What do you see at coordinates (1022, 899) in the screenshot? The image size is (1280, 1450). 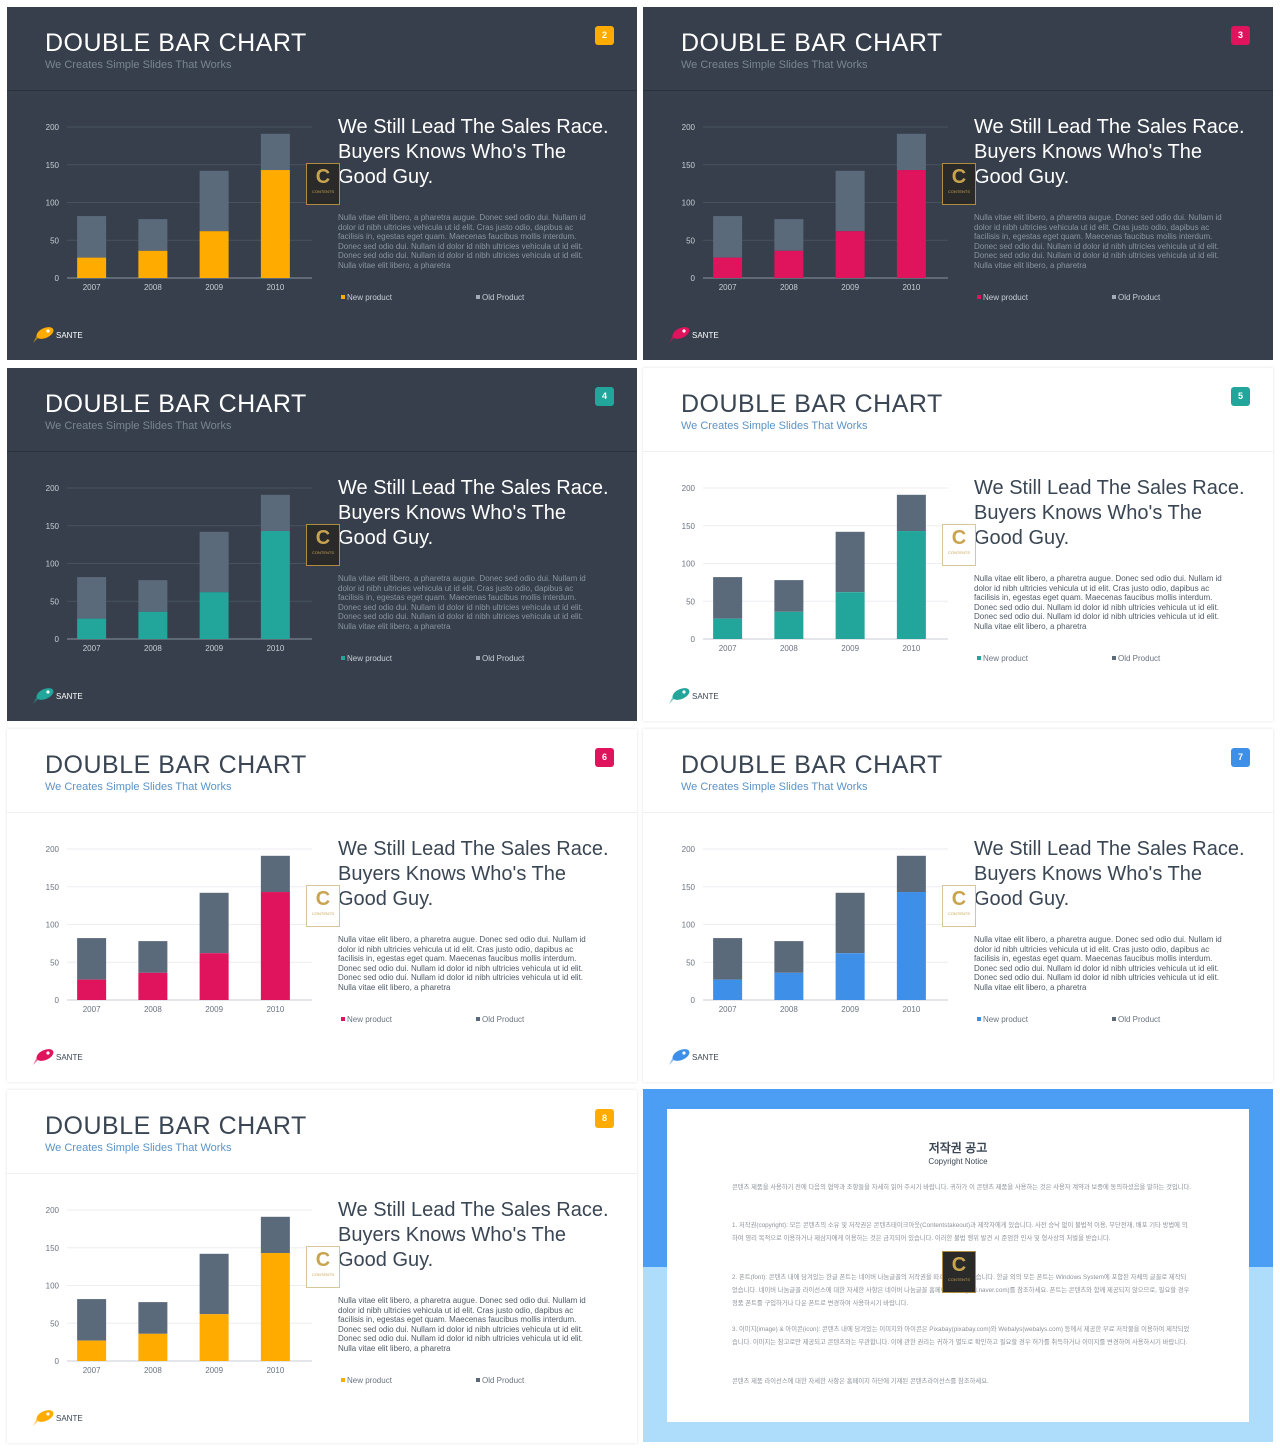 I see `headline-line: Good Guy.` at bounding box center [1022, 899].